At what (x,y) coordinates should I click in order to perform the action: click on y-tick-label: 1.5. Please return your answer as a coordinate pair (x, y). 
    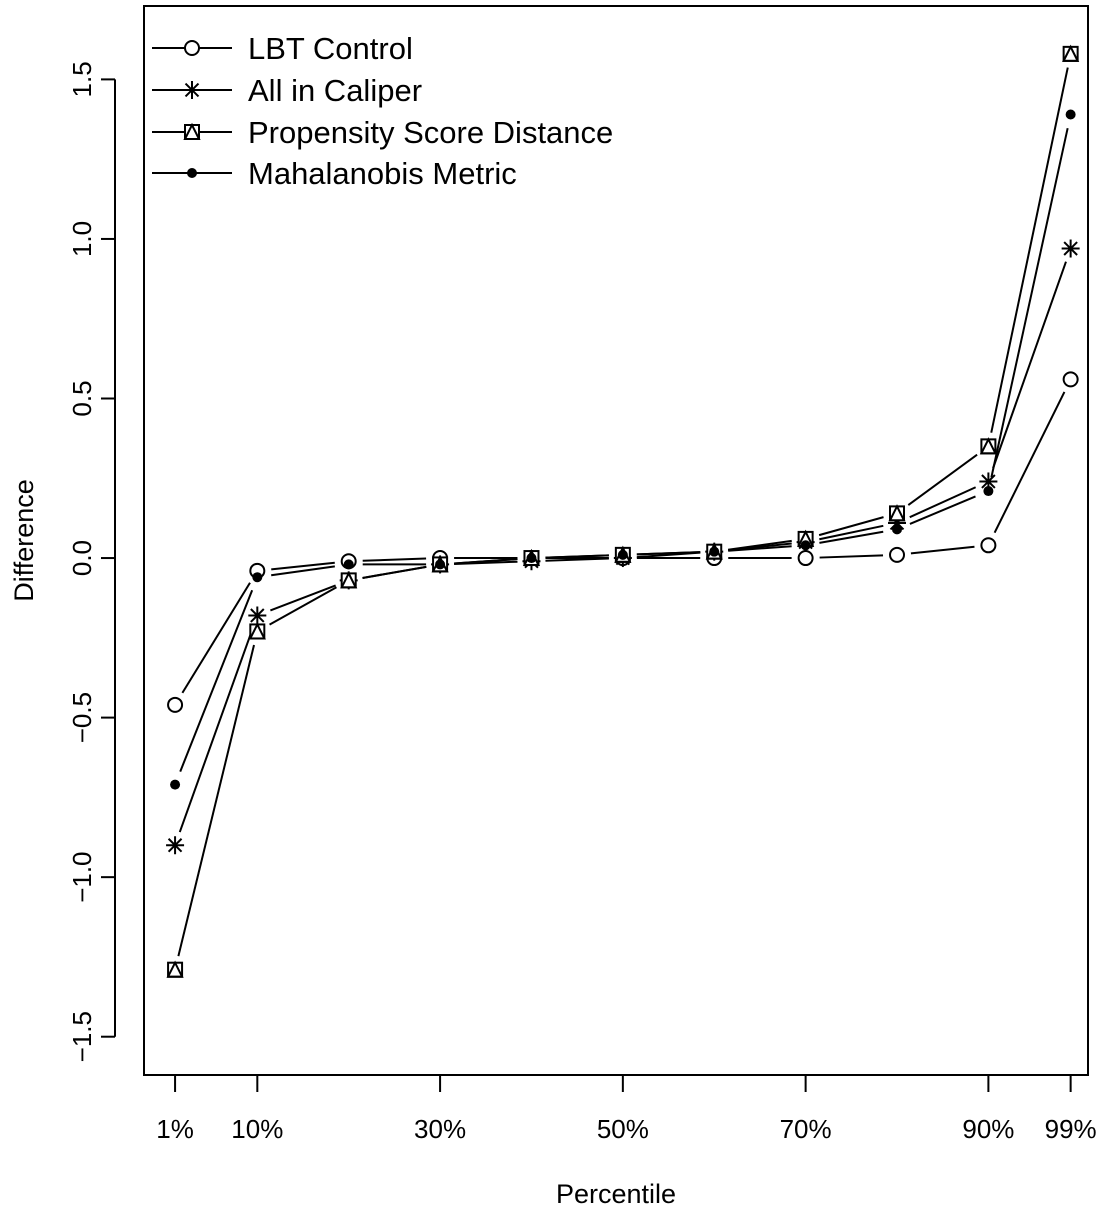
    Looking at the image, I should click on (82, 79).